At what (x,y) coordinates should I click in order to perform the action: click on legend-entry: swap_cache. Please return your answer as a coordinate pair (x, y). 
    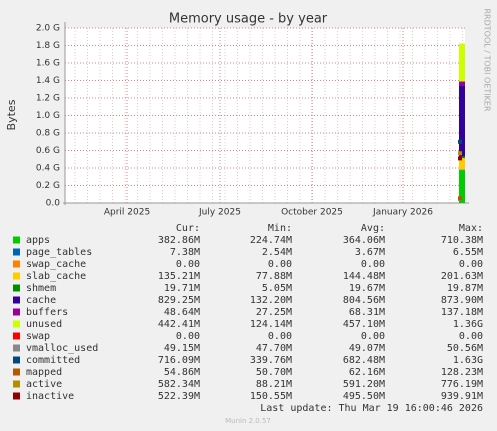
    Looking at the image, I should click on (56, 264).